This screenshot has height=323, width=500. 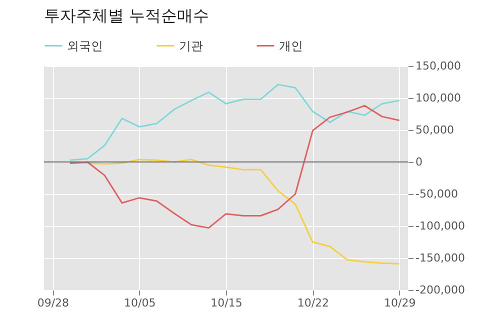 I want to click on x-tick-label: 10/22, so click(x=313, y=303).